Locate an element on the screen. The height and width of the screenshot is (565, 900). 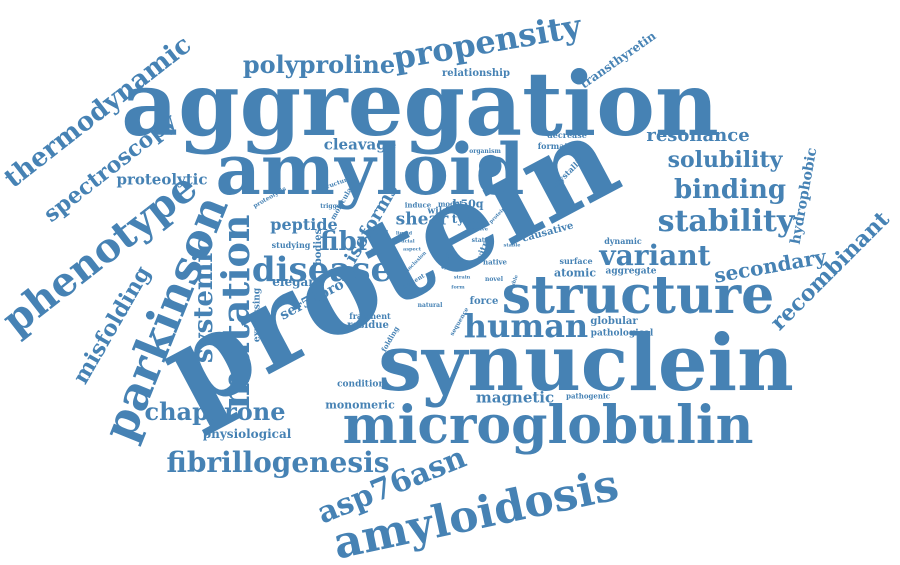
word-polyproline: polyproline is located at coordinates (319, 64).